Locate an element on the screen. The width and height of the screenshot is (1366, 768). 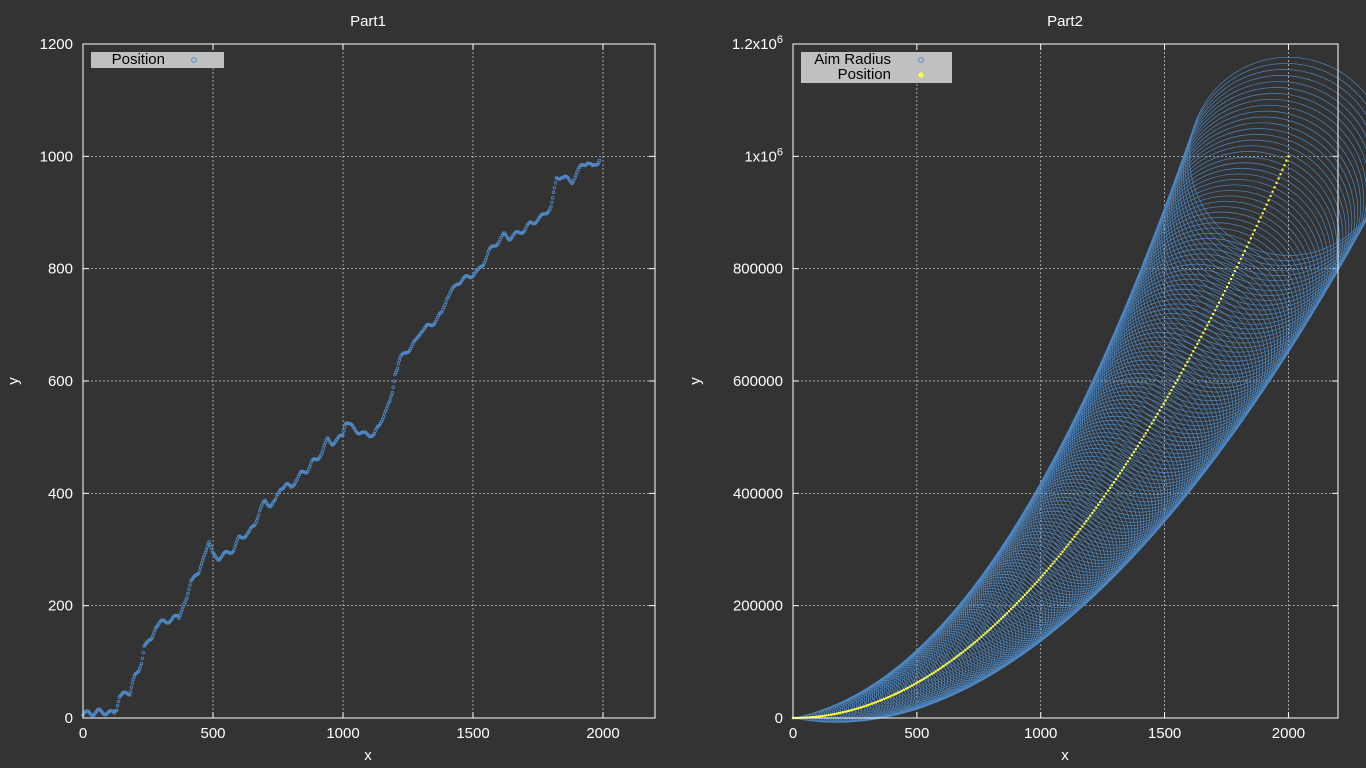
y-tick-label: 200000 is located at coordinates (758, 606).